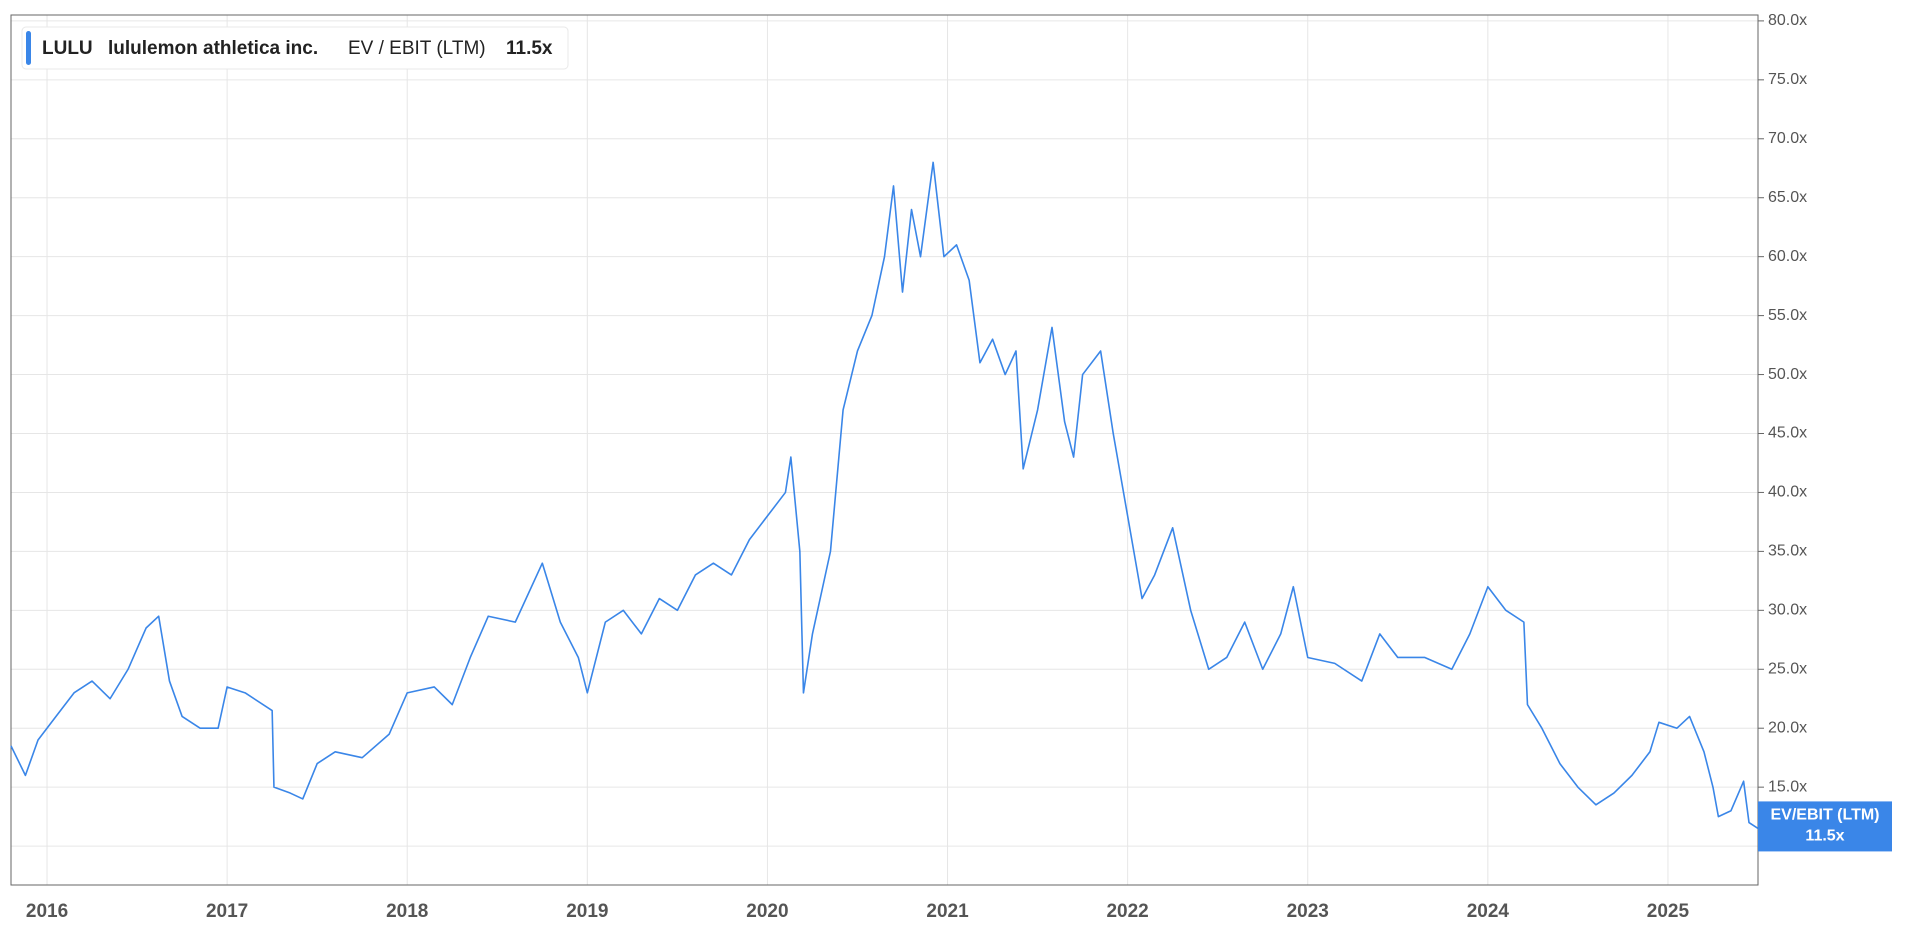  I want to click on legend-box, so click(295, 48).